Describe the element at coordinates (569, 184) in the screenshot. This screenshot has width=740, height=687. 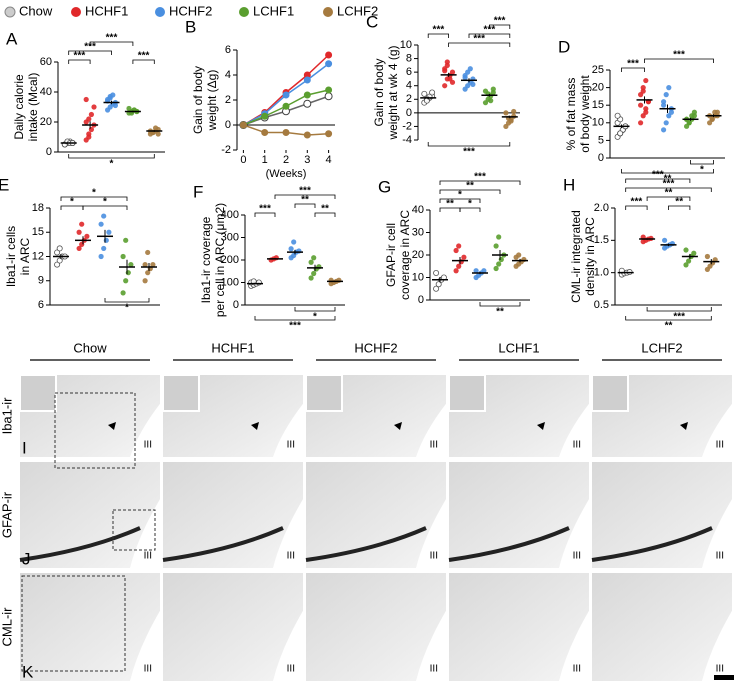
I see `panel-letter: H` at that location.